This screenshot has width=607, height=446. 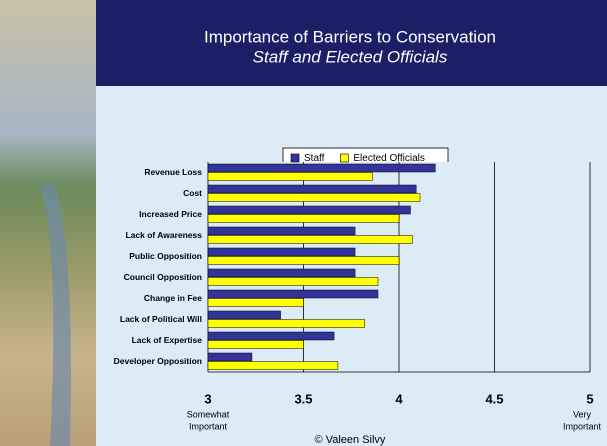 What do you see at coordinates (207, 398) in the screenshot?
I see `x-tick-label: 3` at bounding box center [207, 398].